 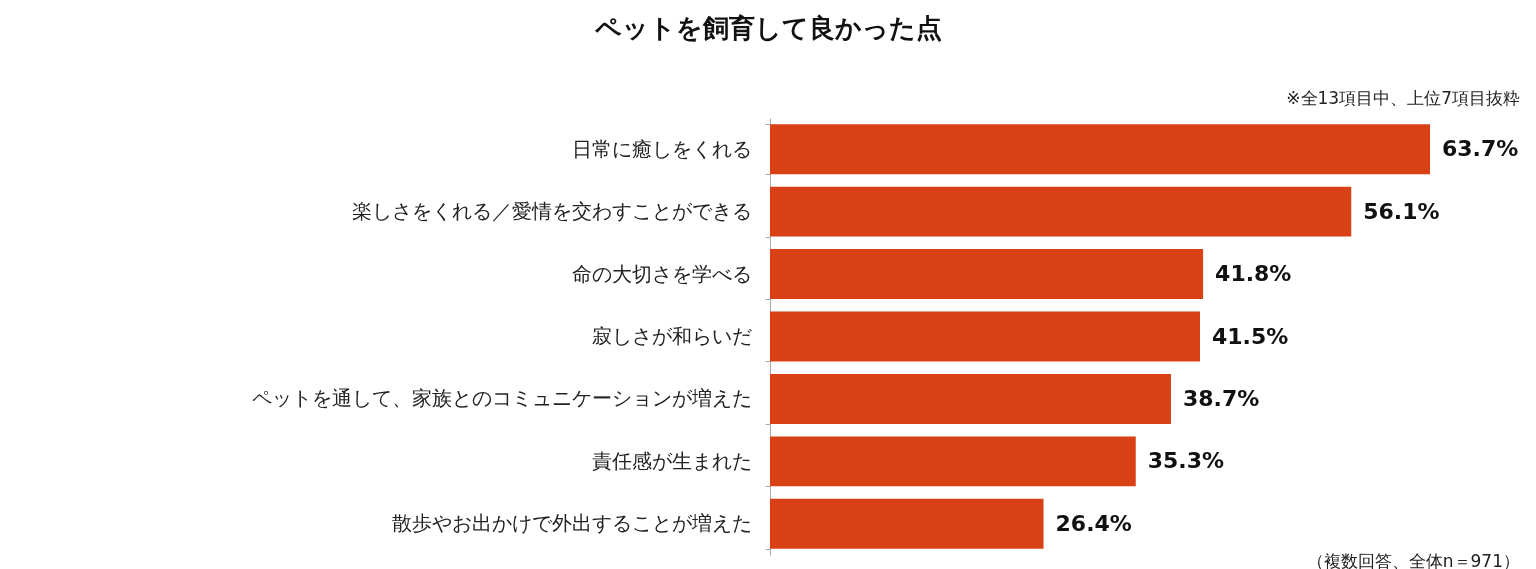 What do you see at coordinates (551, 211) in the screenshot?
I see `y-tick-label: 楽しさをくれる／愛情を交わすことができる` at bounding box center [551, 211].